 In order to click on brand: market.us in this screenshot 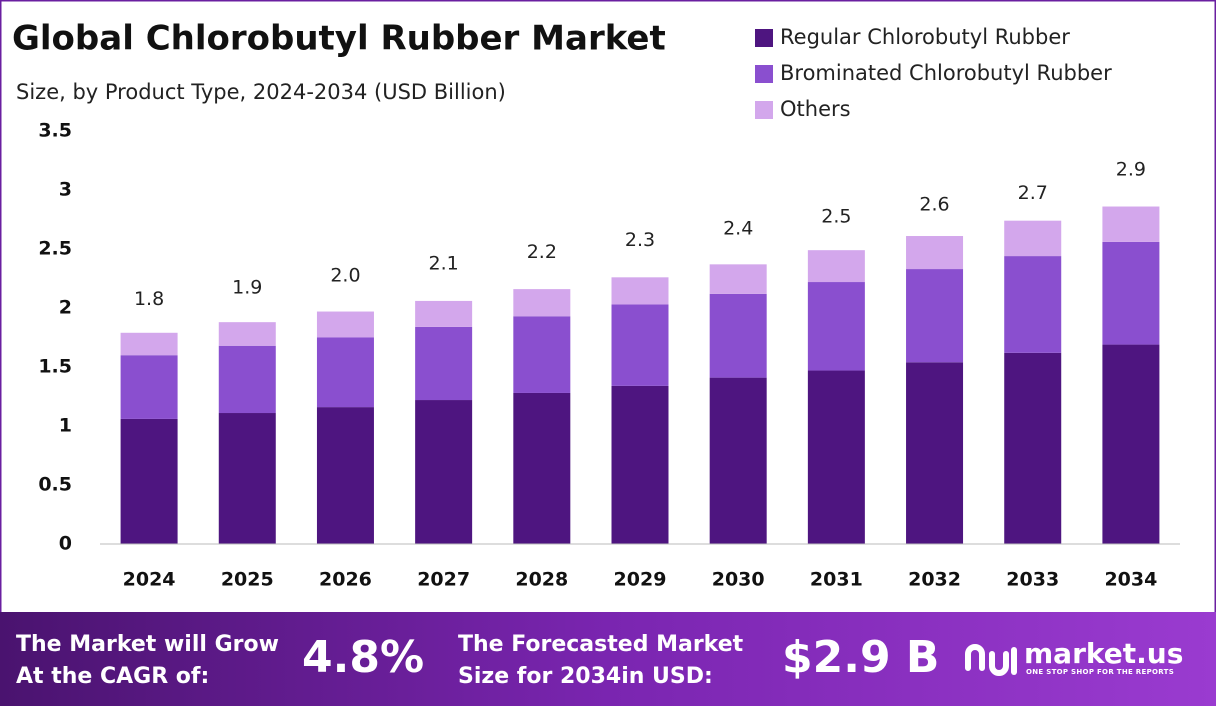, I will do `click(1103, 653)`.